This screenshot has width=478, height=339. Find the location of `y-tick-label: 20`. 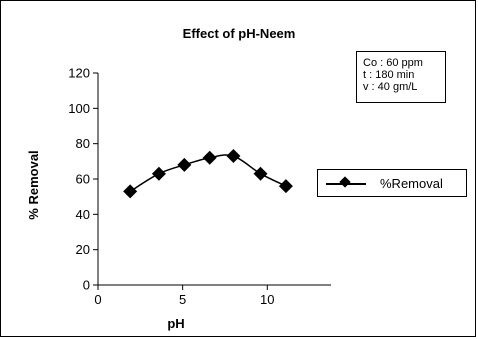

y-tick-label: 20 is located at coordinates (83, 249).